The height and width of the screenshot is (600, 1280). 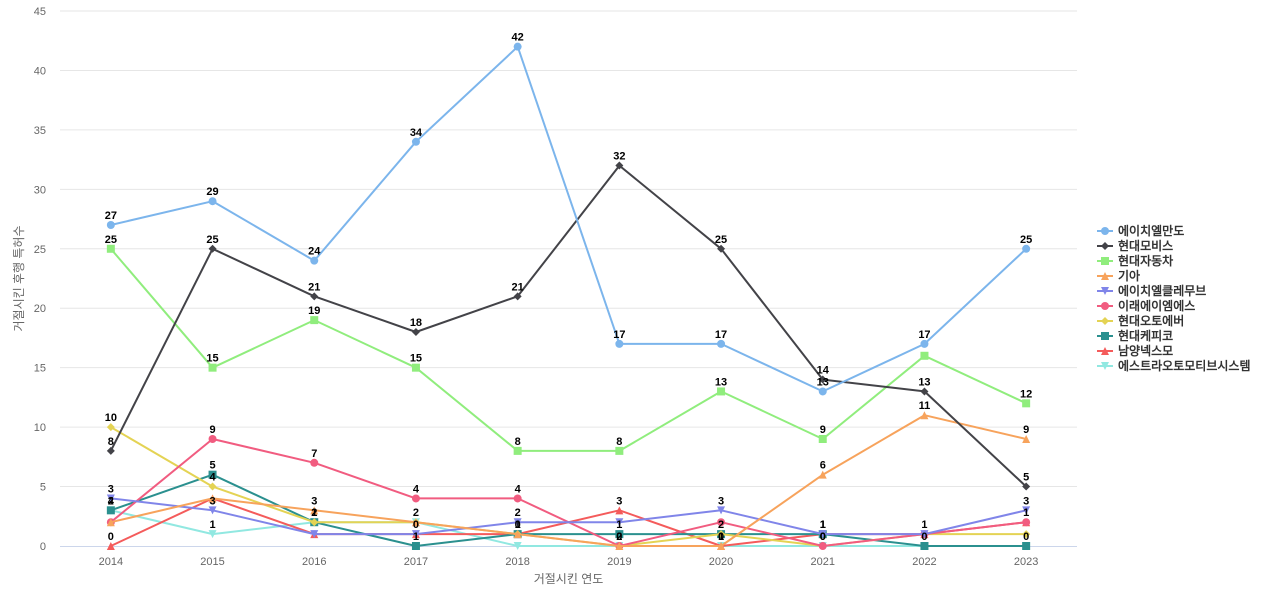 What do you see at coordinates (40, 190) in the screenshot?
I see `y-tick-label: 30` at bounding box center [40, 190].